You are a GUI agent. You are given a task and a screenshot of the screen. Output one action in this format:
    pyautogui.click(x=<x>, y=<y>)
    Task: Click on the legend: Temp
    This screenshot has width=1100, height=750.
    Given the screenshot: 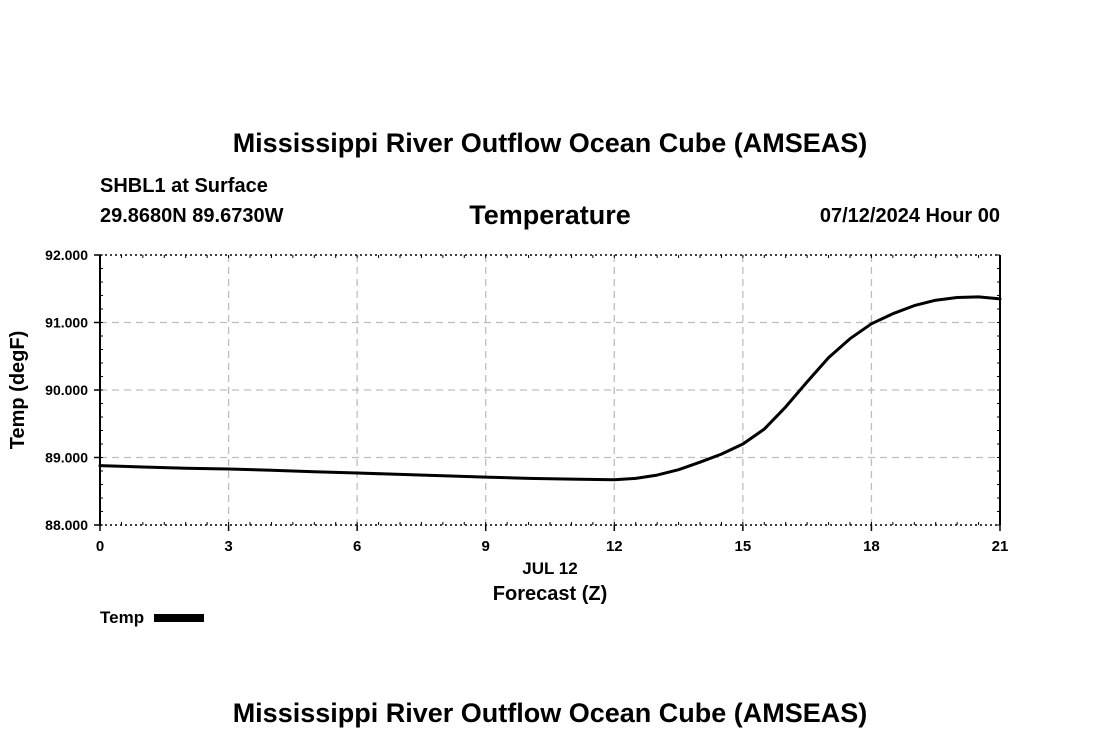 What is the action you would take?
    pyautogui.click(x=152, y=618)
    